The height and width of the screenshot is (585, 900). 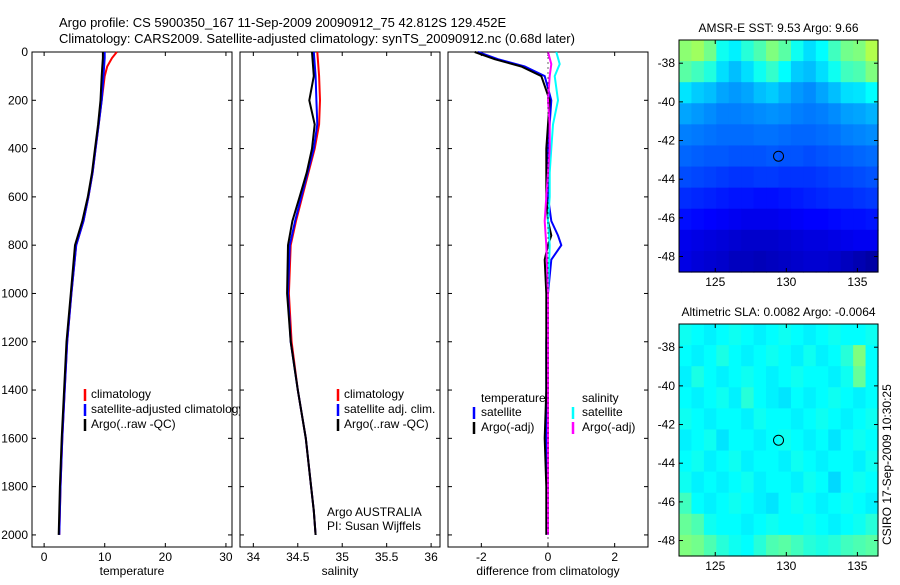 I want to click on sst_map-cells, so click(x=779, y=156).